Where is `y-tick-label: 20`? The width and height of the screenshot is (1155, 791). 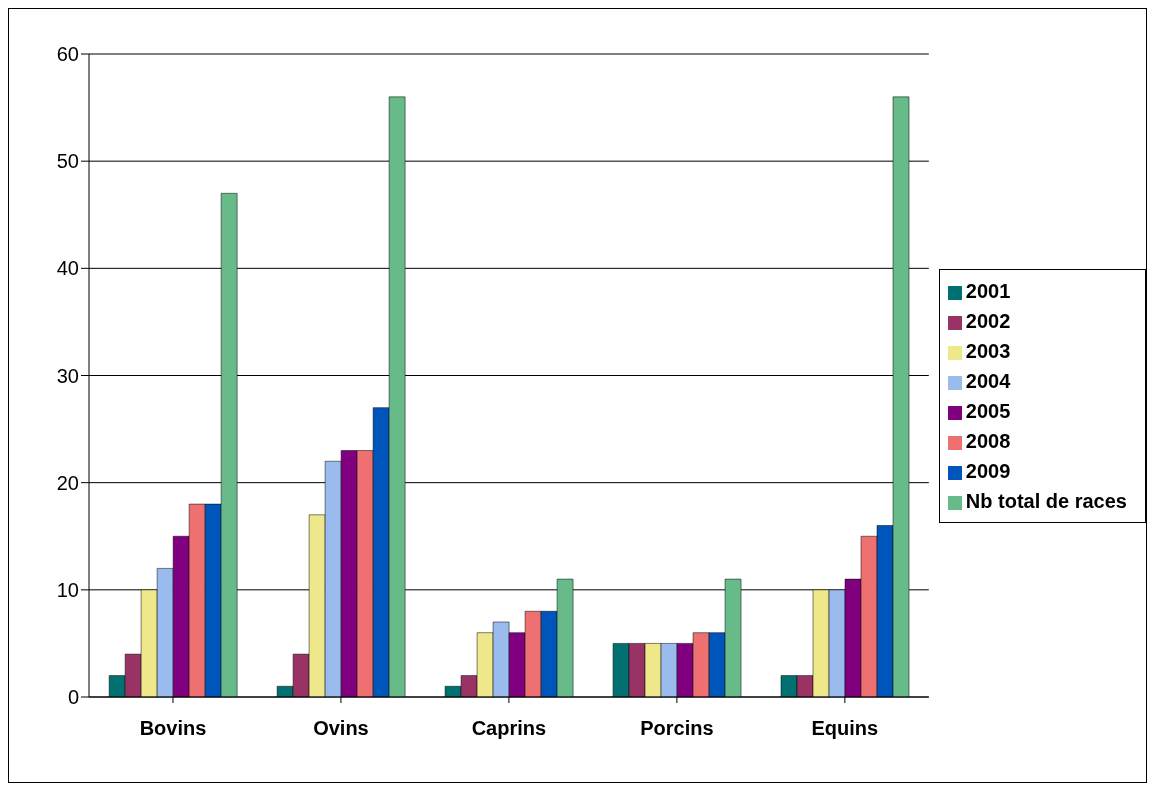
y-tick-label: 20 is located at coordinates (67, 482).